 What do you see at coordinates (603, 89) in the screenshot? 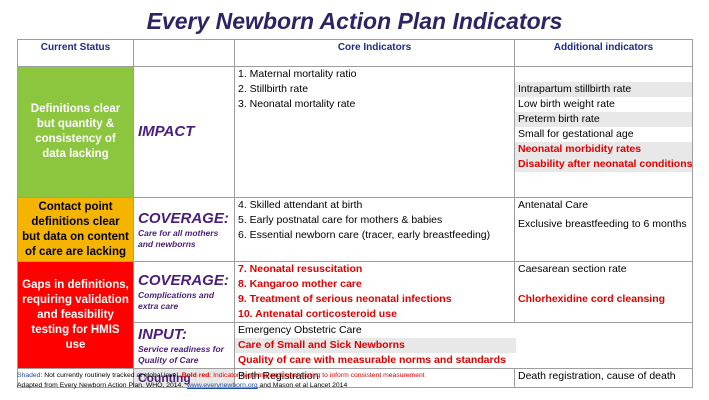
I see `additional-item: Intrapartum stillbirth rate` at bounding box center [603, 89].